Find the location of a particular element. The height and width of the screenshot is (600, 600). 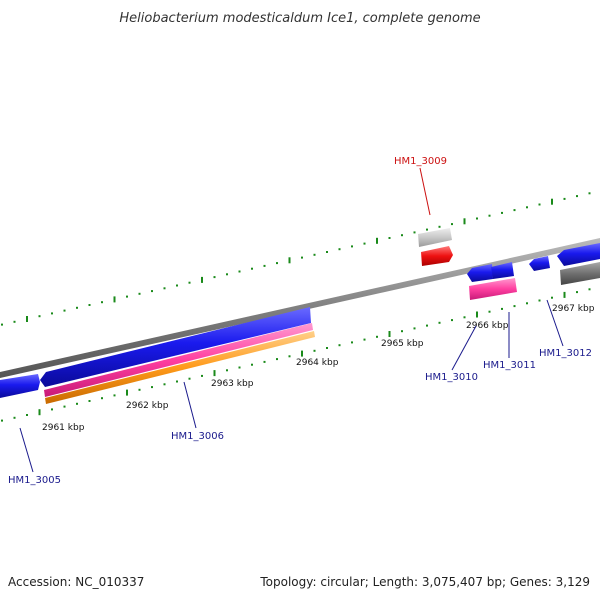

gene-hm1-3009-bar is located at coordinates (437, 256).